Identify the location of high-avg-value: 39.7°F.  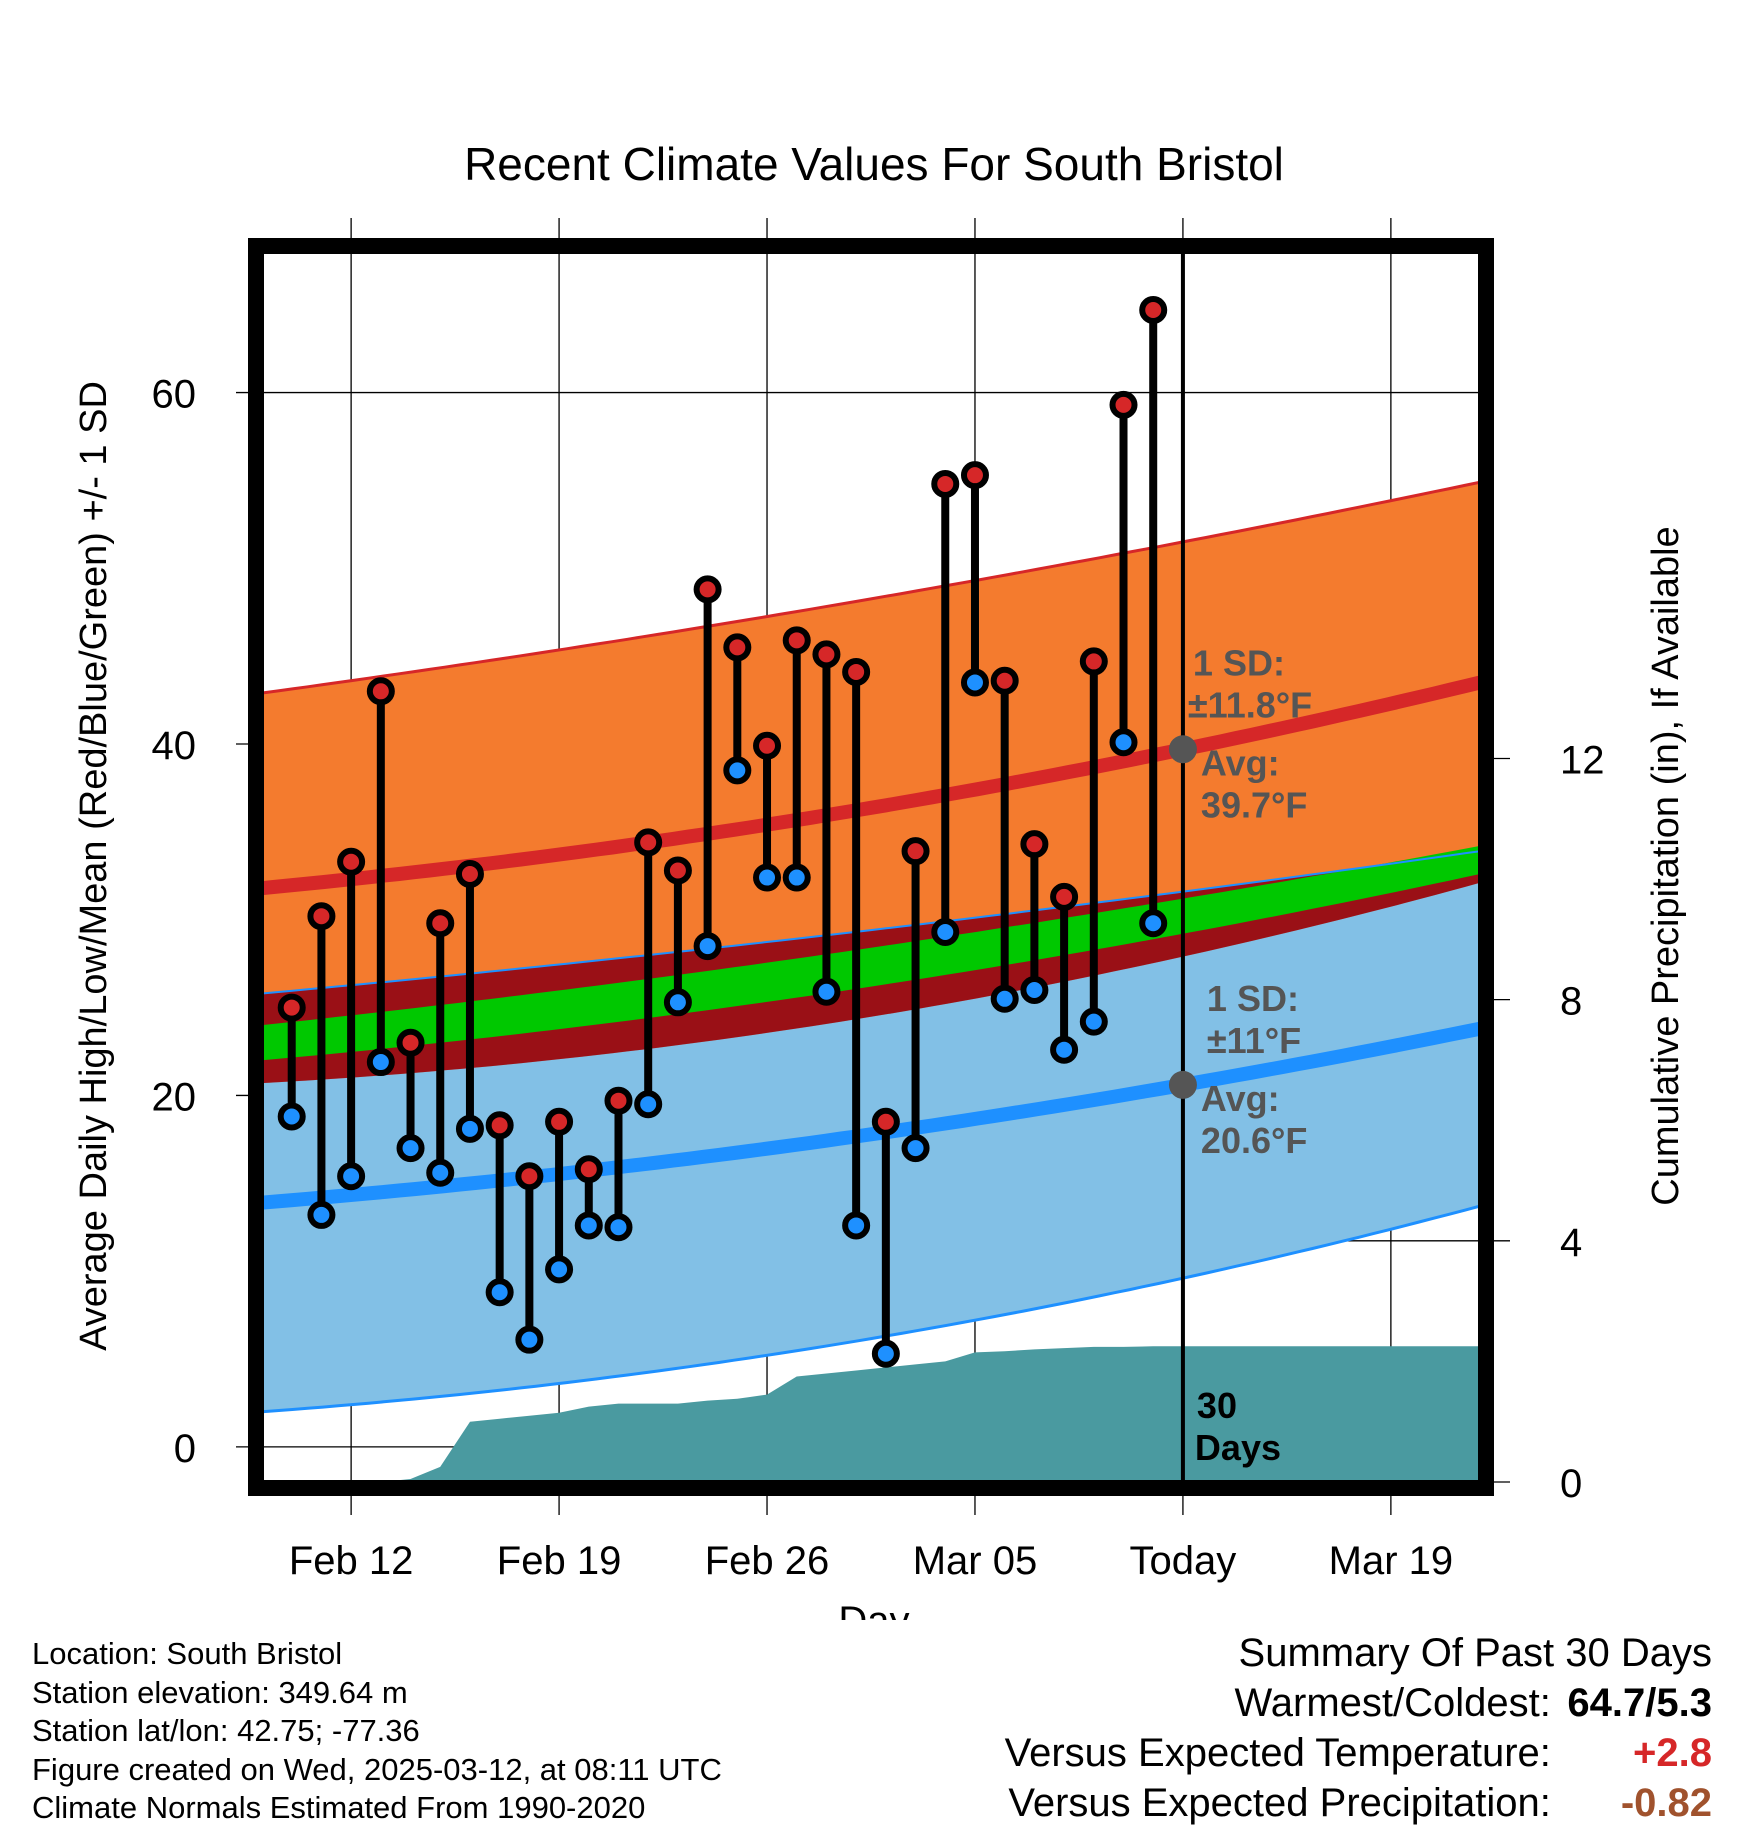
(1254, 804).